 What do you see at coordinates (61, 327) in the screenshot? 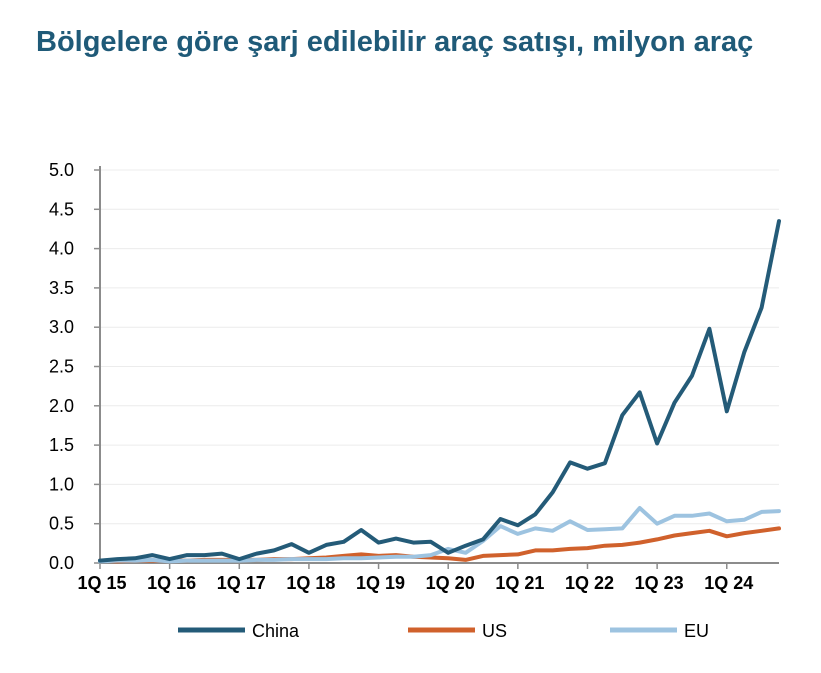
I see `y-tick-label: 3.0` at bounding box center [61, 327].